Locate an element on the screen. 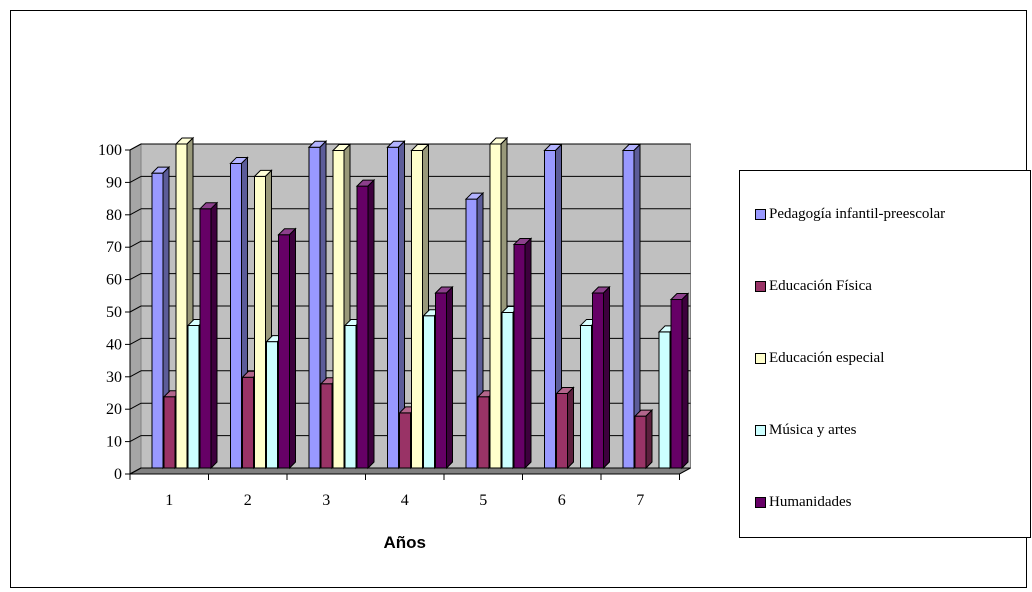  y-tick-label: 60 is located at coordinates (114, 280).